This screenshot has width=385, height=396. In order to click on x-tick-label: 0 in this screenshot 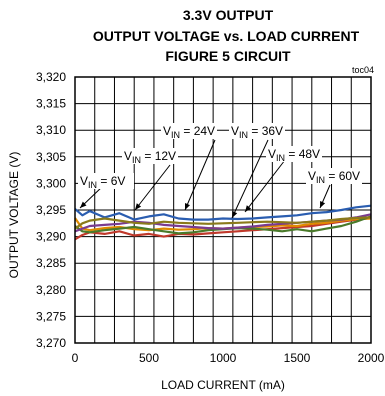, I will do `click(75, 358)`.